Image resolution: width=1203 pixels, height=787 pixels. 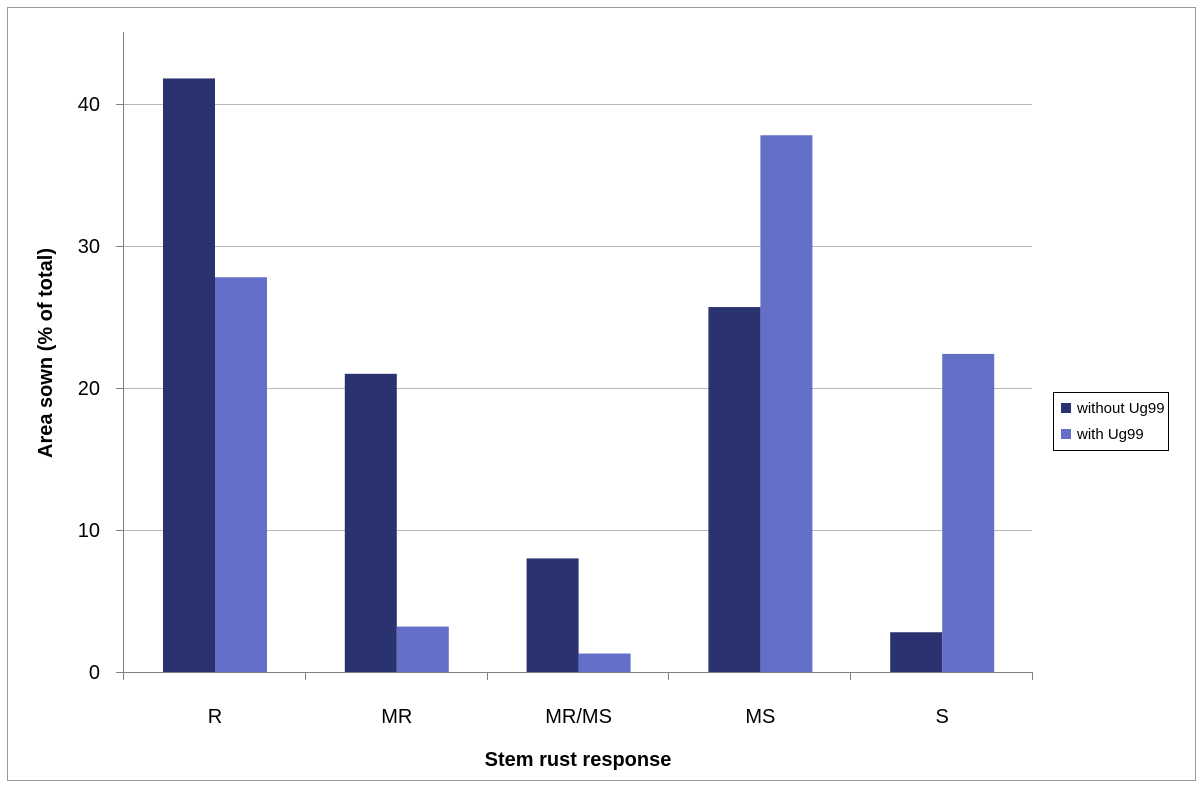 I want to click on y-tick-label: 10, so click(x=89, y=531).